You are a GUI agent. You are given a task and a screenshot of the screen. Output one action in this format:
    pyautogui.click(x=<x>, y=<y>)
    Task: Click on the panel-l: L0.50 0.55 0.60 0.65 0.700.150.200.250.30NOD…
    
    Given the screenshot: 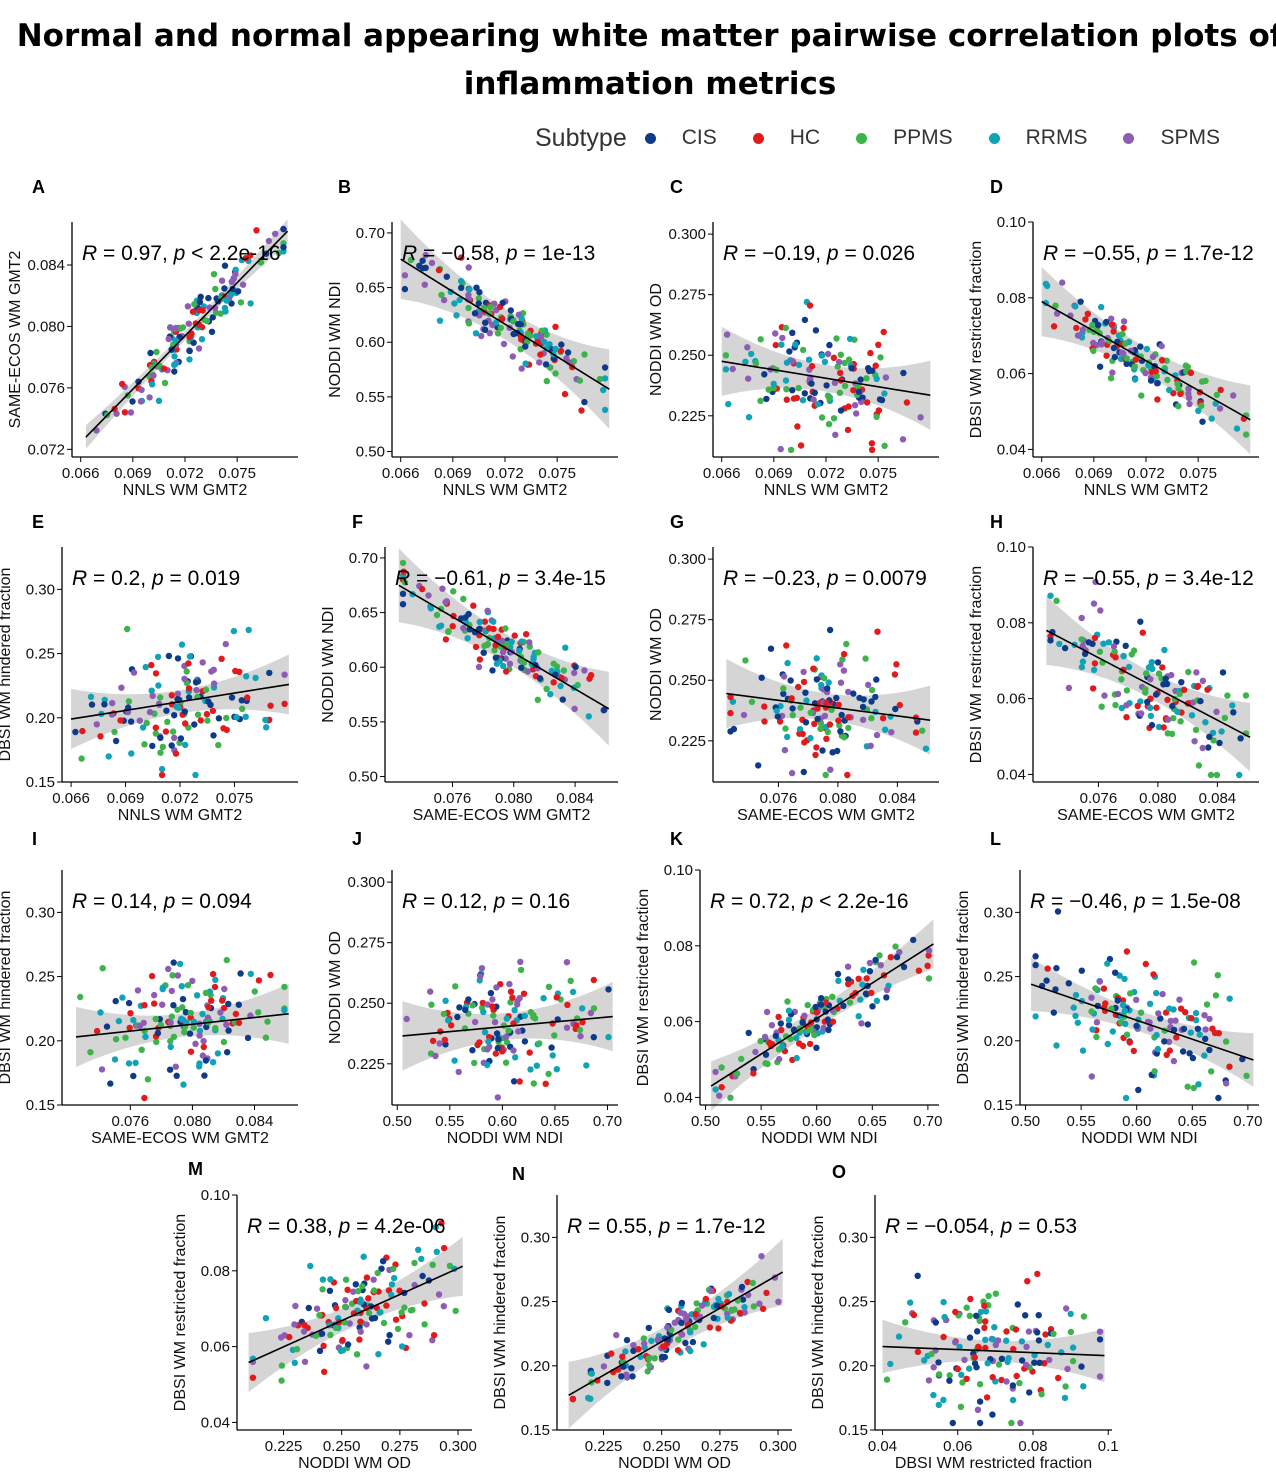 What is the action you would take?
    pyautogui.click(x=1108, y=988)
    